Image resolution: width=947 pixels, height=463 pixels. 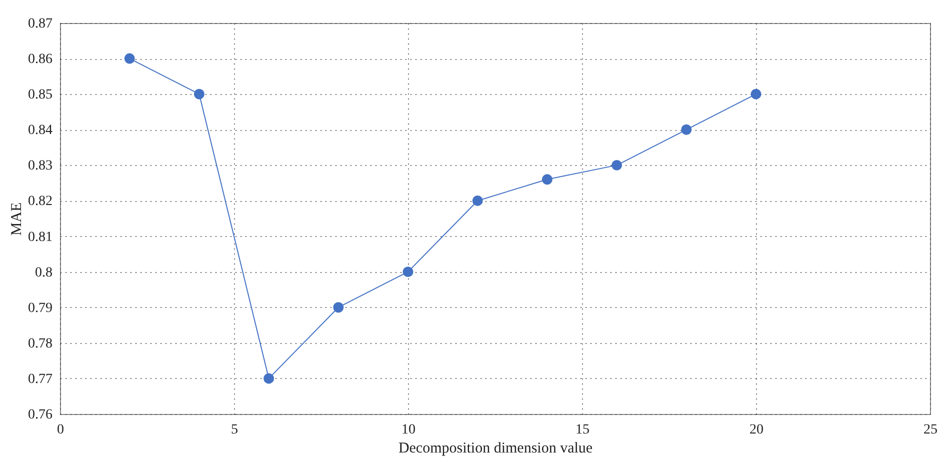 I want to click on x-tick-label: 0, so click(x=60, y=430).